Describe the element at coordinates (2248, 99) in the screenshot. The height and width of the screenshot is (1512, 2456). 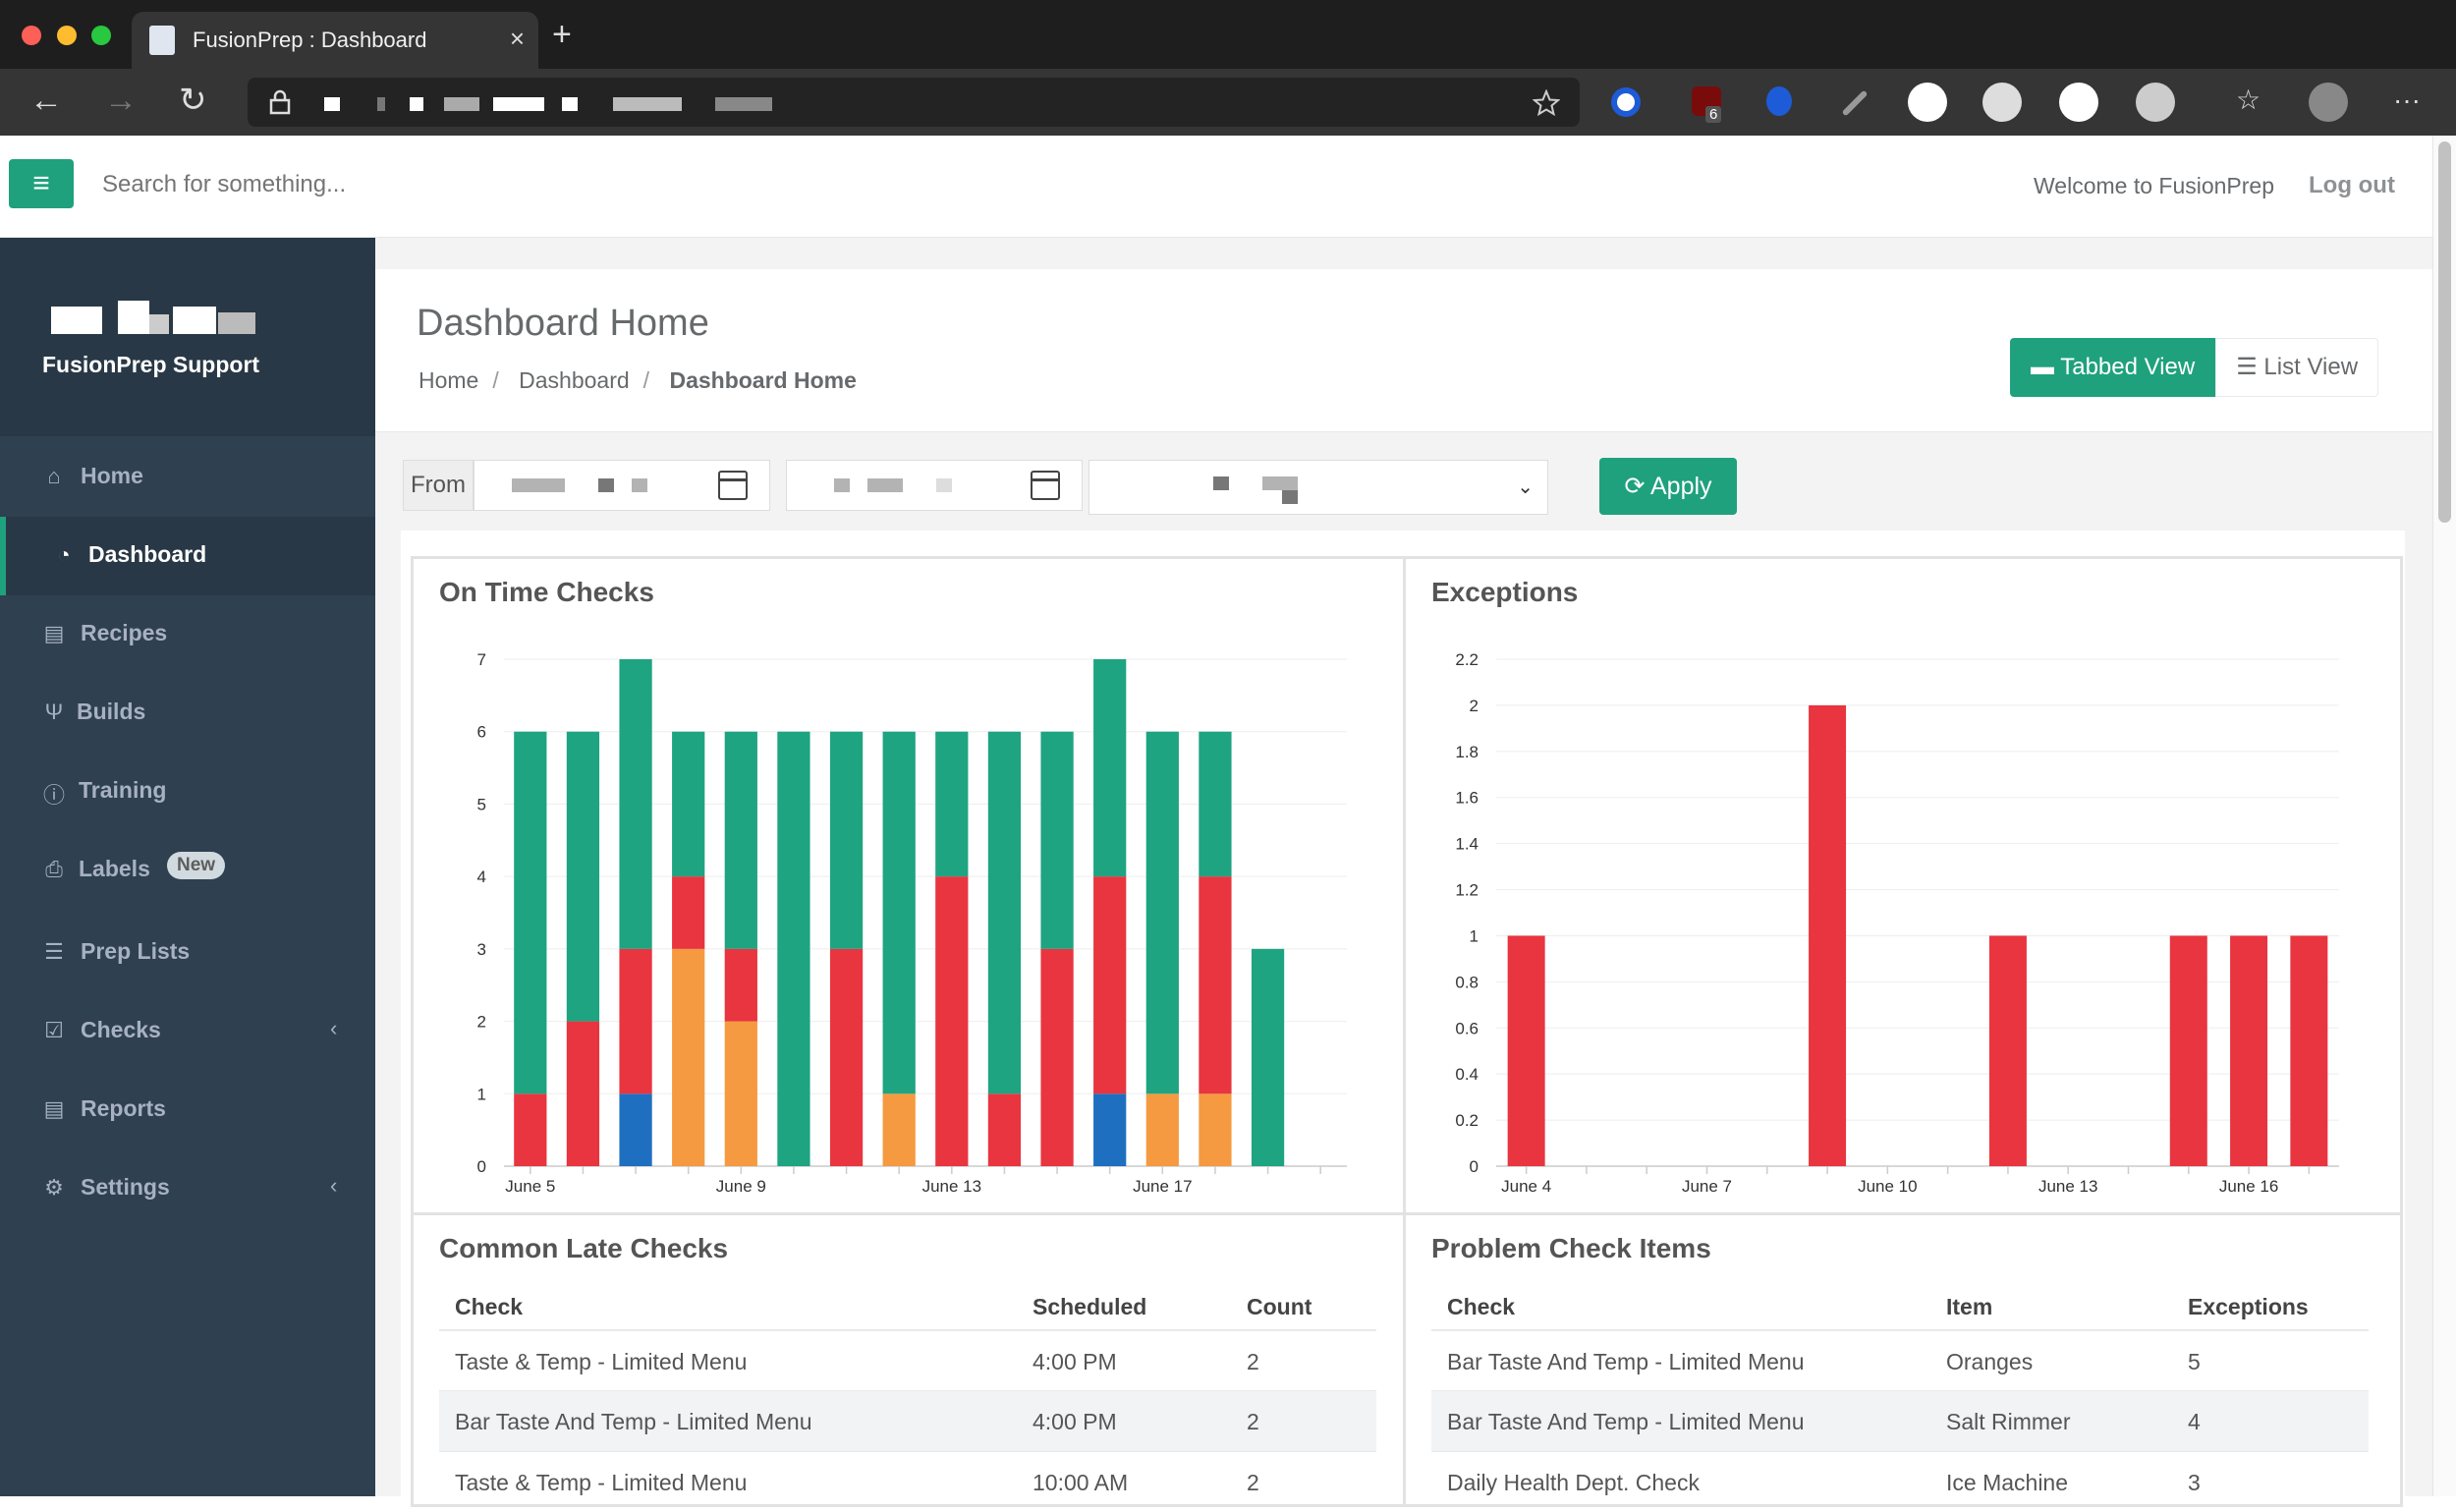
I see `collections-icon: ☆` at that location.